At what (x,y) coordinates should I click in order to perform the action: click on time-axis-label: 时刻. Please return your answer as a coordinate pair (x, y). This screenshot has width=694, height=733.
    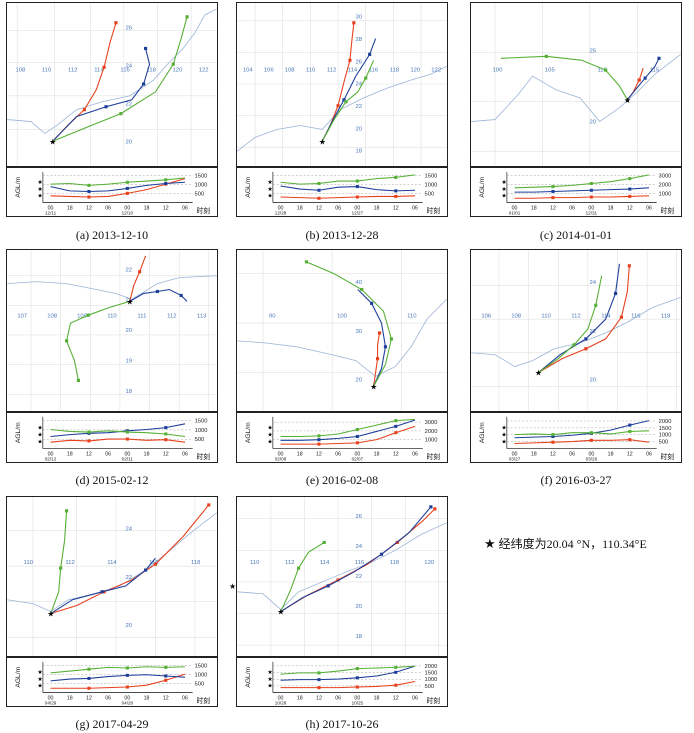
    Looking at the image, I should click on (433, 700).